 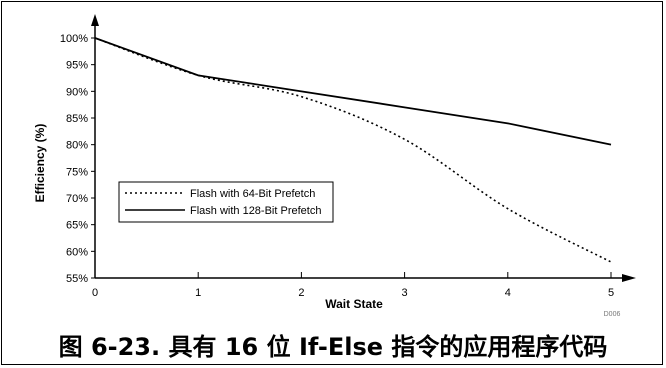 I want to click on y-tick-label: 100%, so click(x=74, y=39).